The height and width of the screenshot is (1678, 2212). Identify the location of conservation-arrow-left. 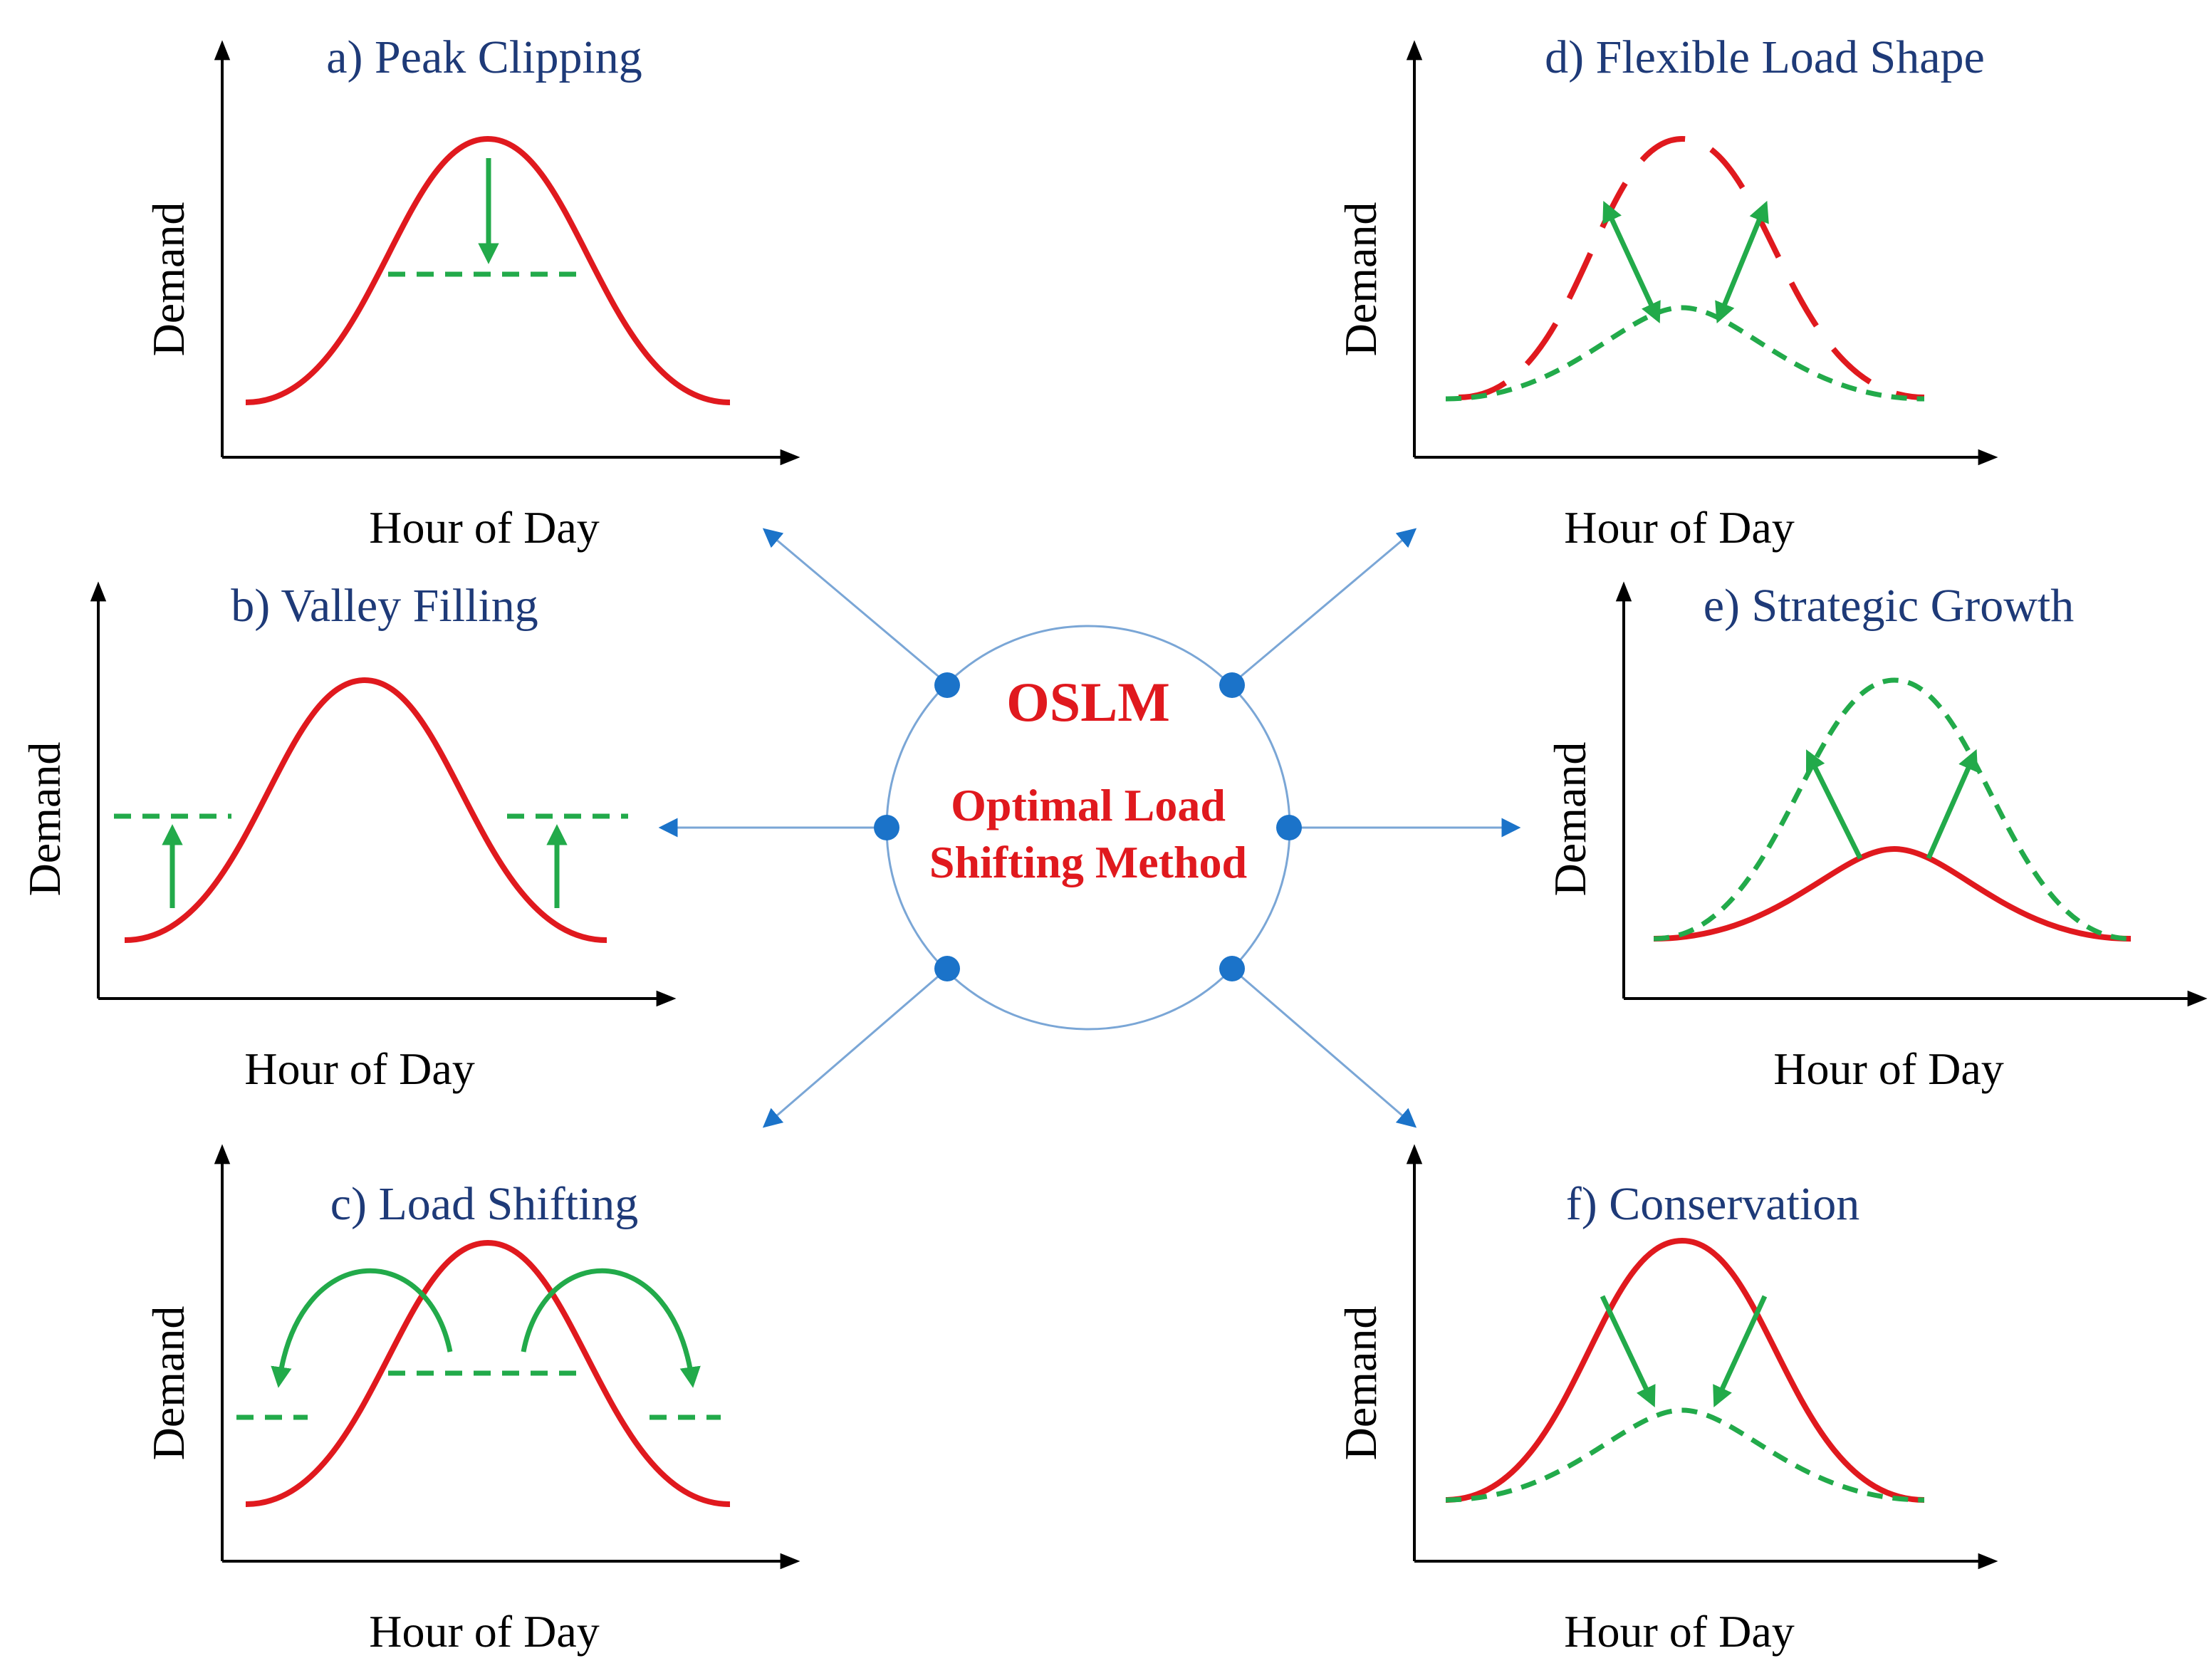
(1628, 1351).